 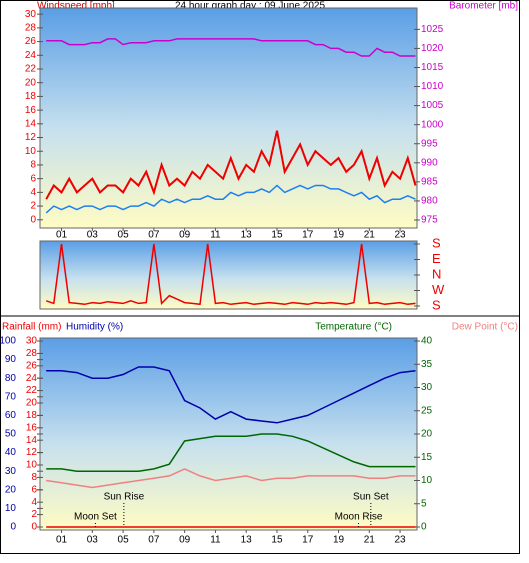 What do you see at coordinates (247, 235) in the screenshot?
I see `x-tick-label: 13` at bounding box center [247, 235].